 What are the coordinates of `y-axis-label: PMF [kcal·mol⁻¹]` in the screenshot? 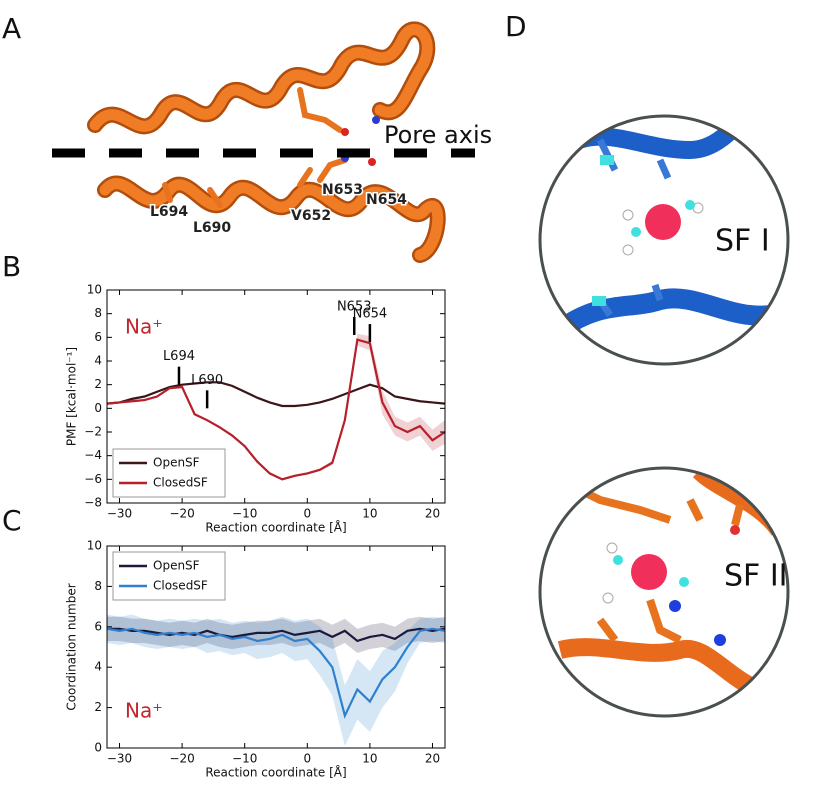 It's located at (72, 396).